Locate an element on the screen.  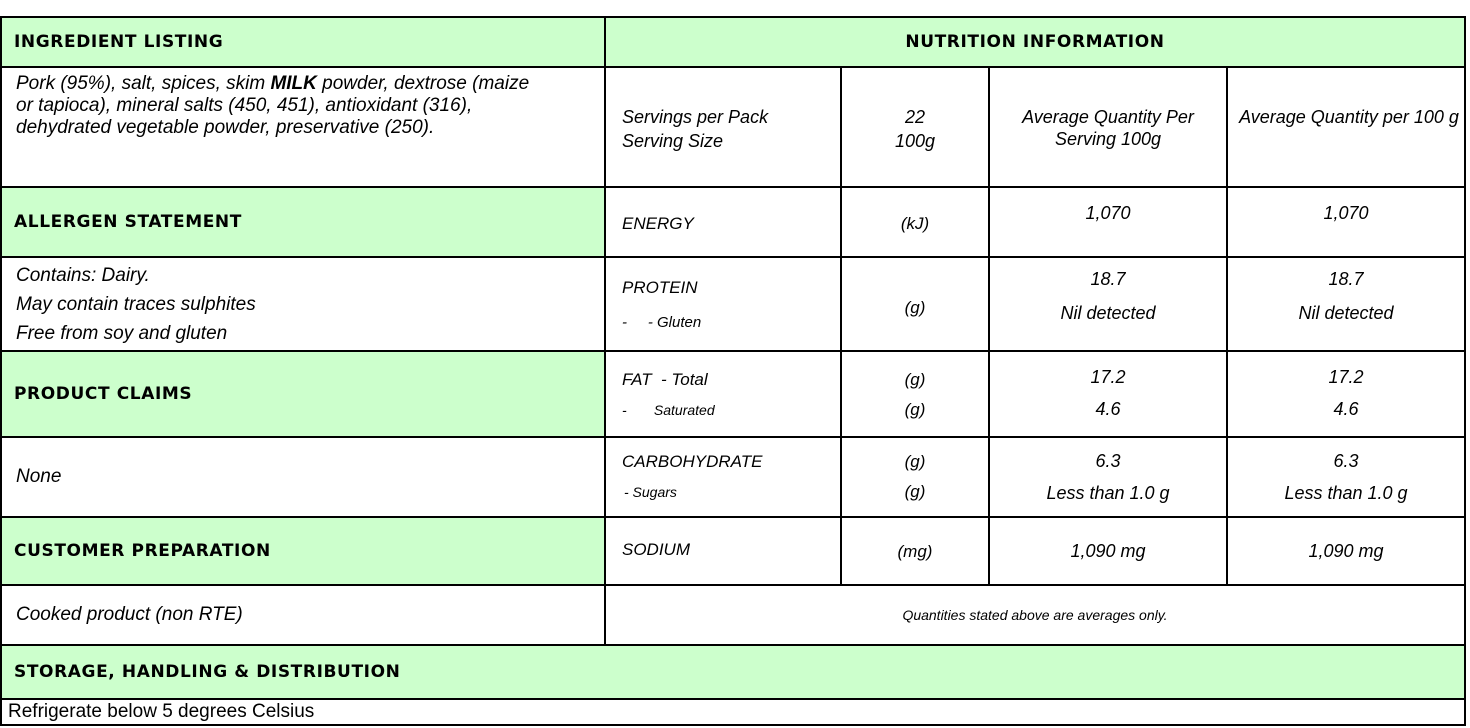
sodium-per-serving-cell: 1,090 mg is located at coordinates (1108, 551).